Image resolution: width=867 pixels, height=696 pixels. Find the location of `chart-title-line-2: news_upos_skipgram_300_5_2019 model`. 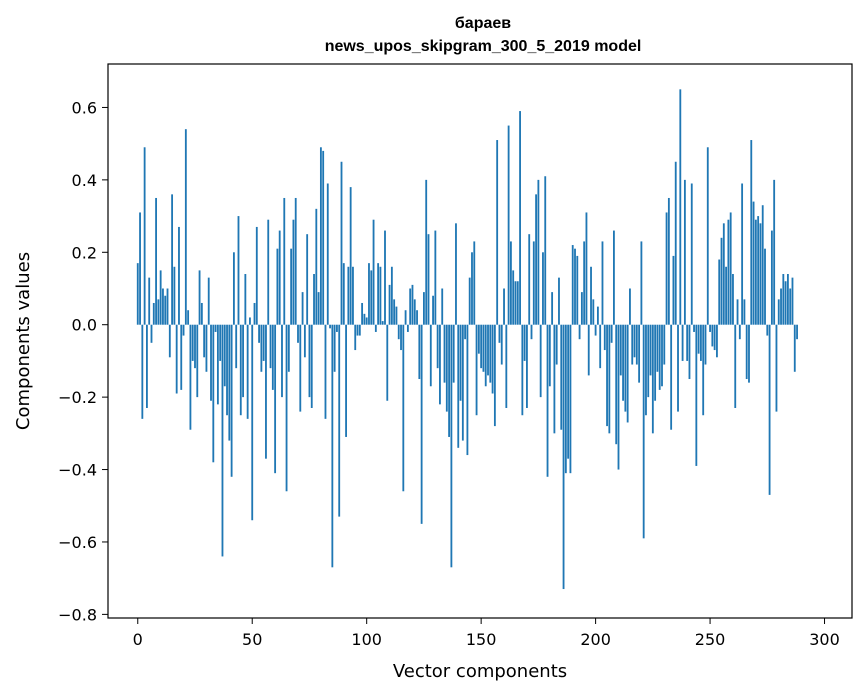

chart-title-line-2: news_upos_skipgram_300_5_2019 model is located at coordinates (483, 46).